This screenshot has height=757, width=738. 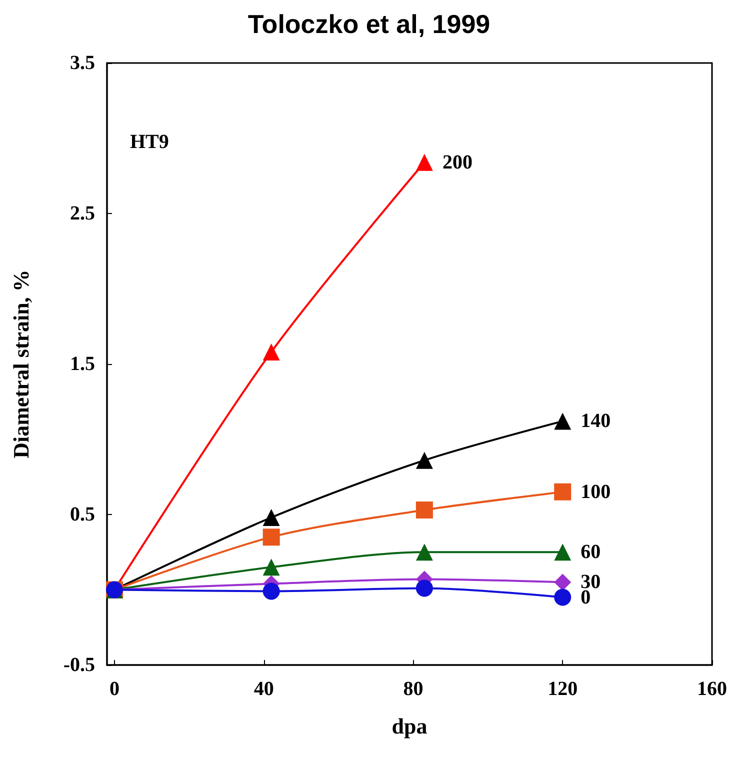 I want to click on x-axis-title: dpa, so click(x=410, y=726).